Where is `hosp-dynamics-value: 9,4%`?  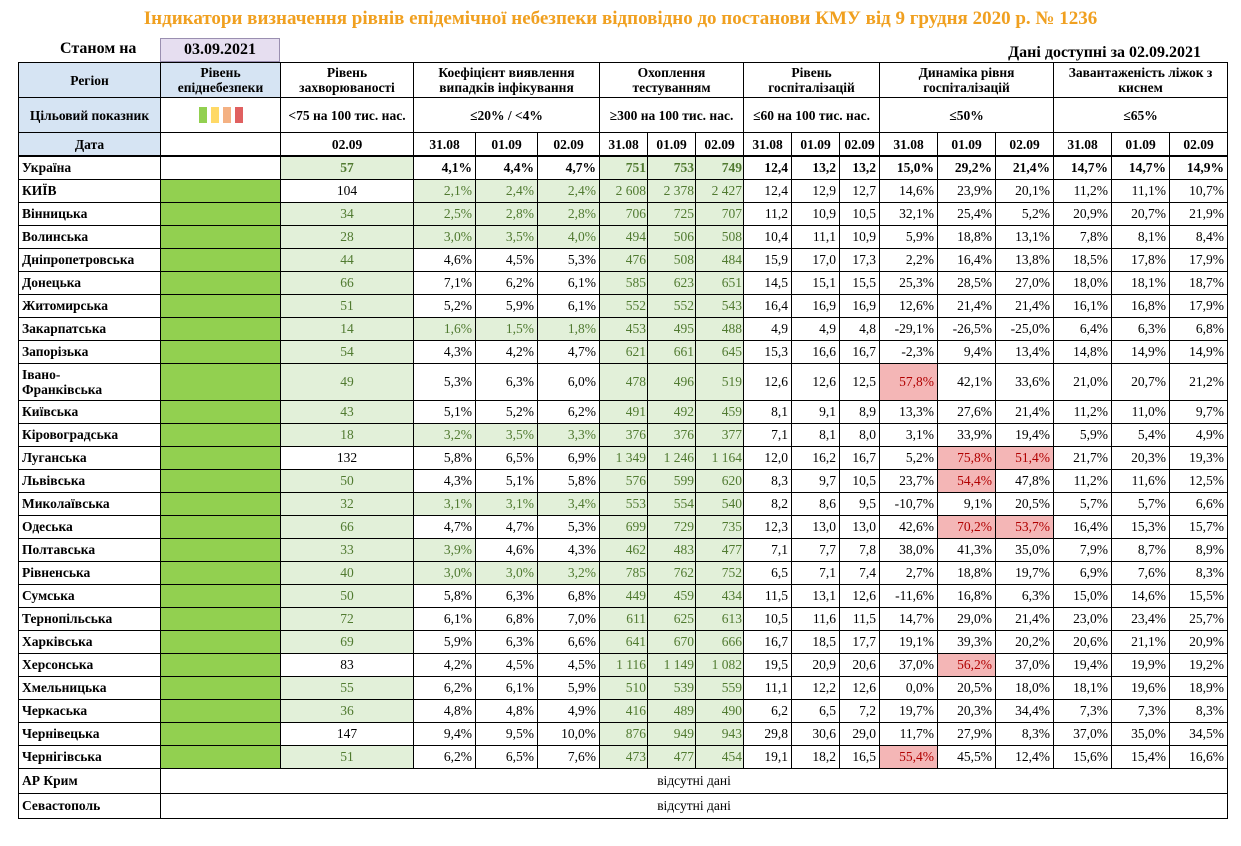
hosp-dynamics-value: 9,4% is located at coordinates (967, 352).